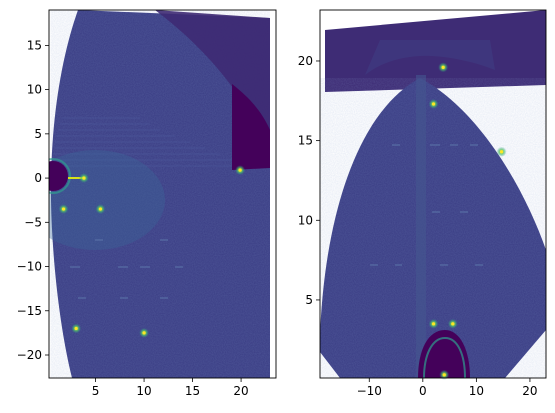  I want to click on left-streaks, so click(142, 142).